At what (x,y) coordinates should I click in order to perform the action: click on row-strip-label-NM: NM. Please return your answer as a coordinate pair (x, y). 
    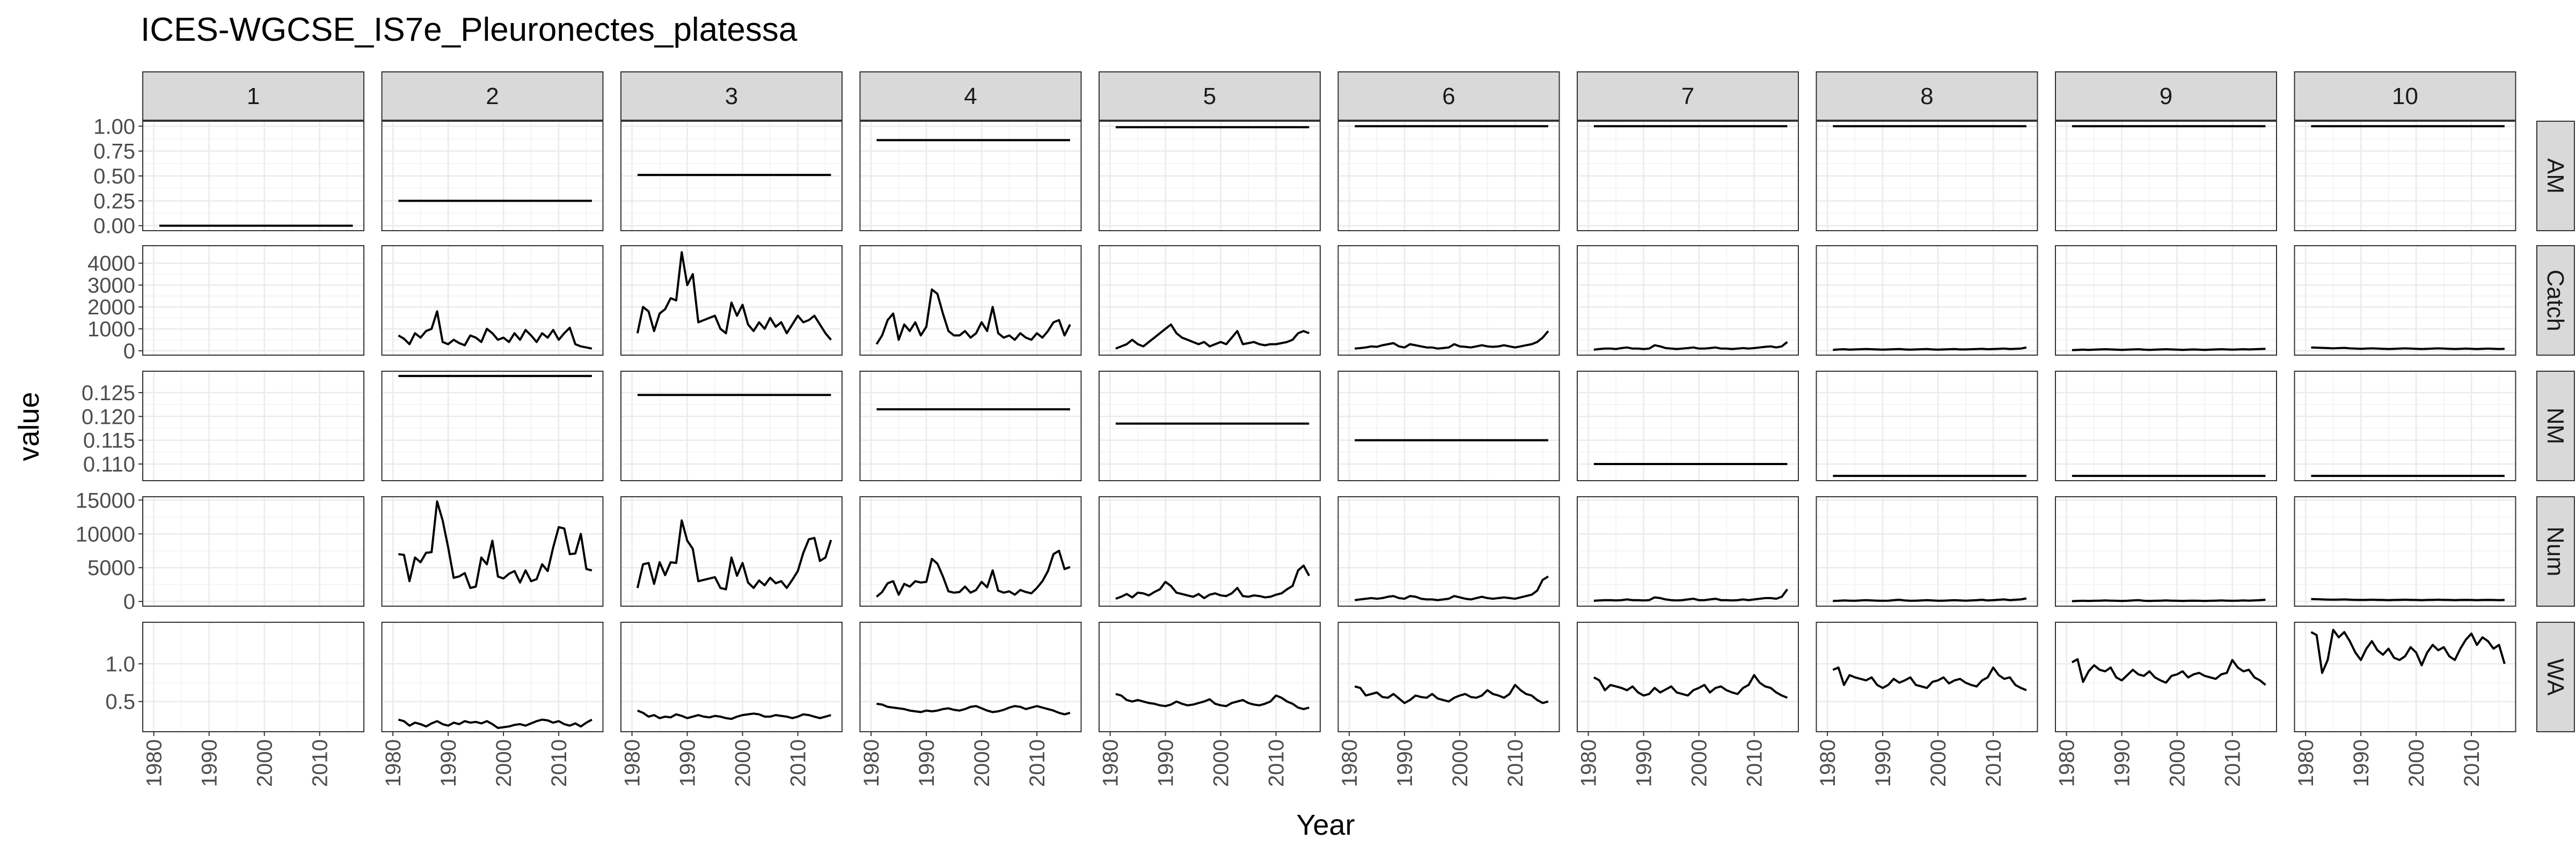
    Looking at the image, I should click on (2555, 426).